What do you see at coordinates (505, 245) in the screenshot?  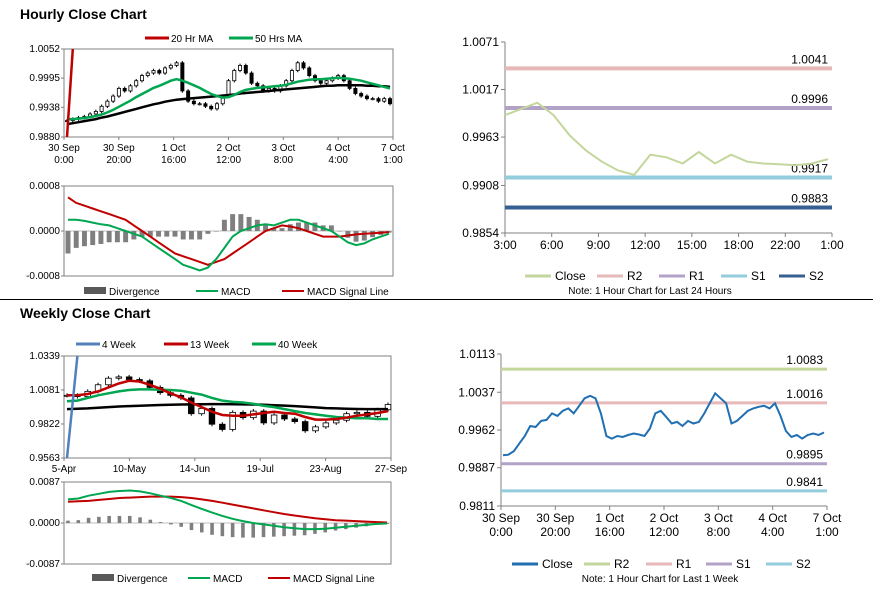 I see `x-tick-label: 3:00` at bounding box center [505, 245].